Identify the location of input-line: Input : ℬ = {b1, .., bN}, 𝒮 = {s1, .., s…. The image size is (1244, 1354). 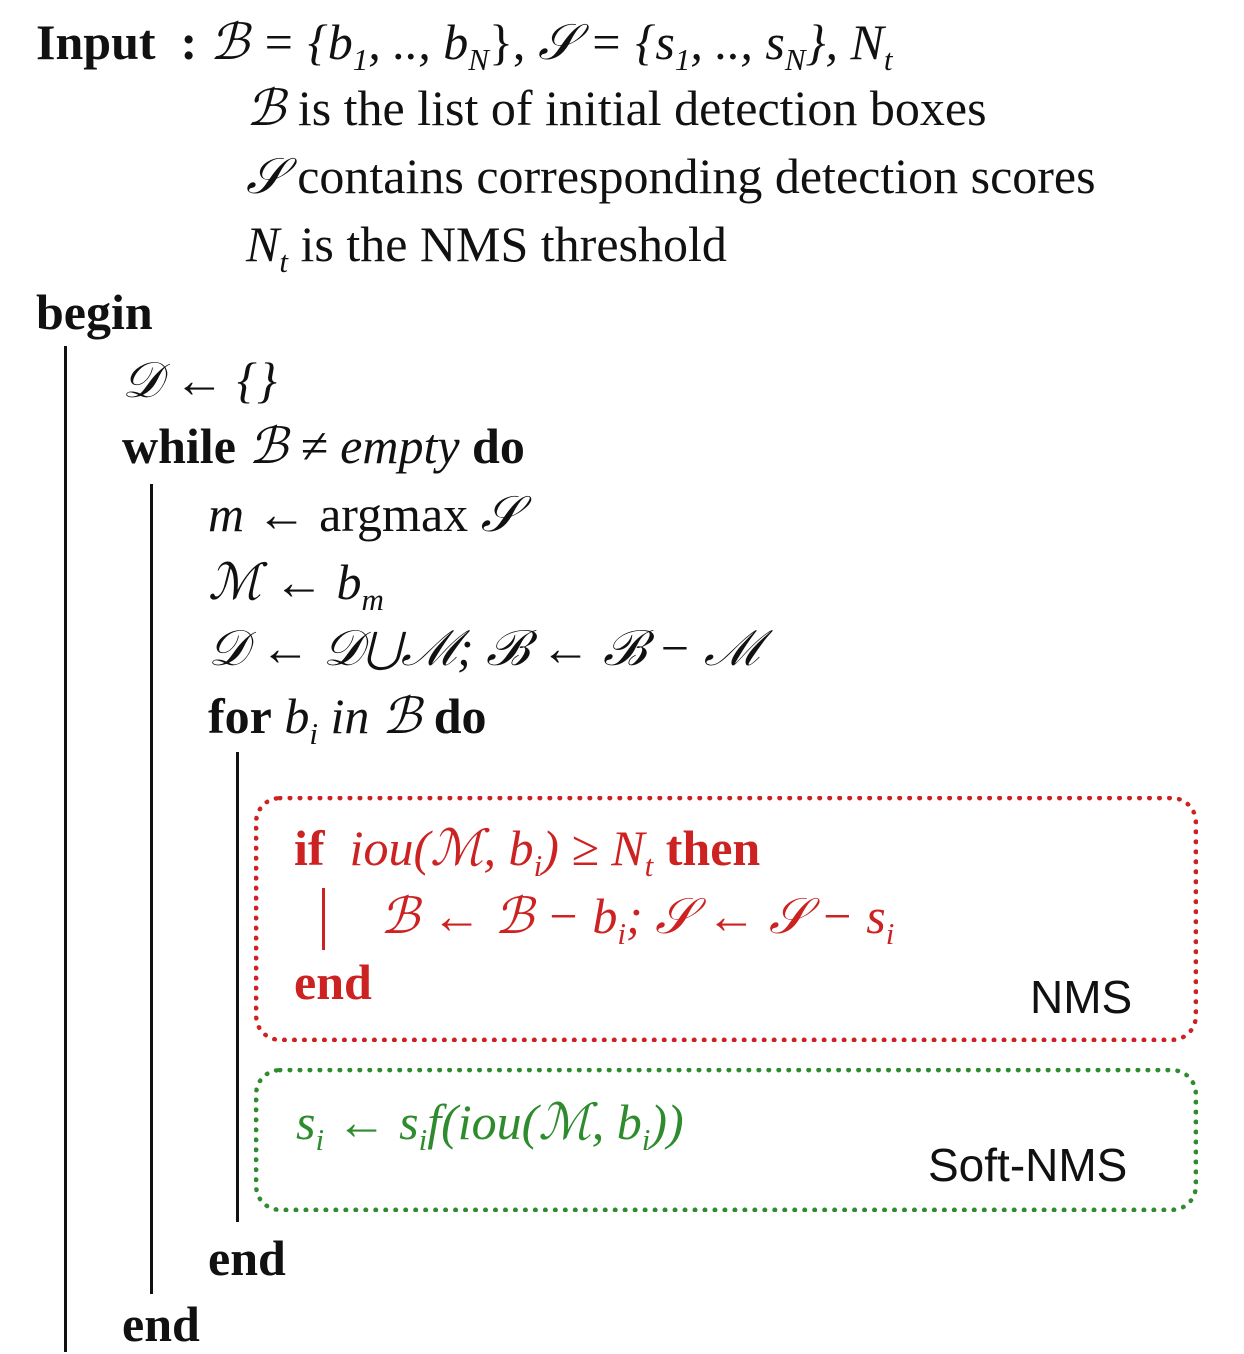
(464, 45).